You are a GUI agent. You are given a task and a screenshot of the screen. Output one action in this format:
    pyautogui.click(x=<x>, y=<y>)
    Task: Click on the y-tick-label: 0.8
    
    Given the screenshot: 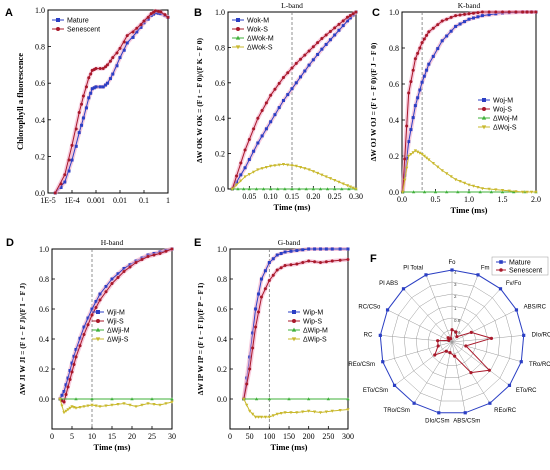 What is the action you would take?
    pyautogui.click(x=44, y=279)
    